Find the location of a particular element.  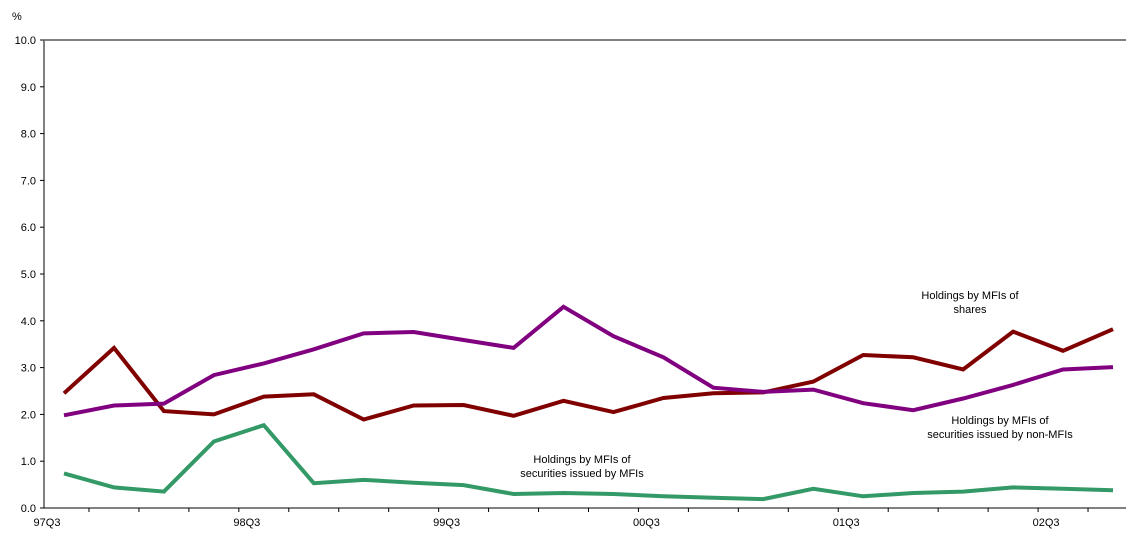

x-tick-label: 97Q3 is located at coordinates (47, 523).